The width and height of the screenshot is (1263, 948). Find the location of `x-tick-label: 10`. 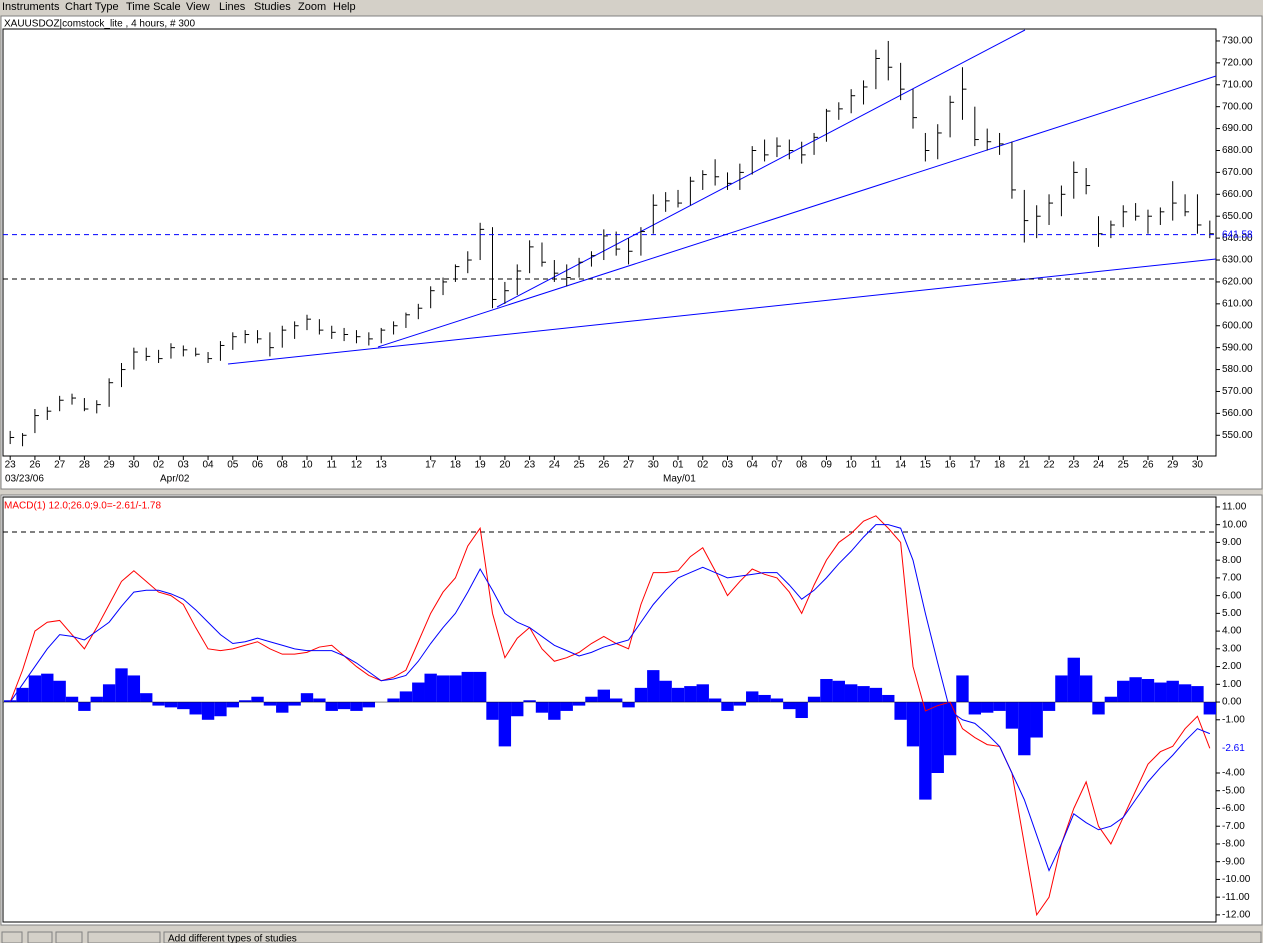

x-tick-label: 10 is located at coordinates (307, 465).